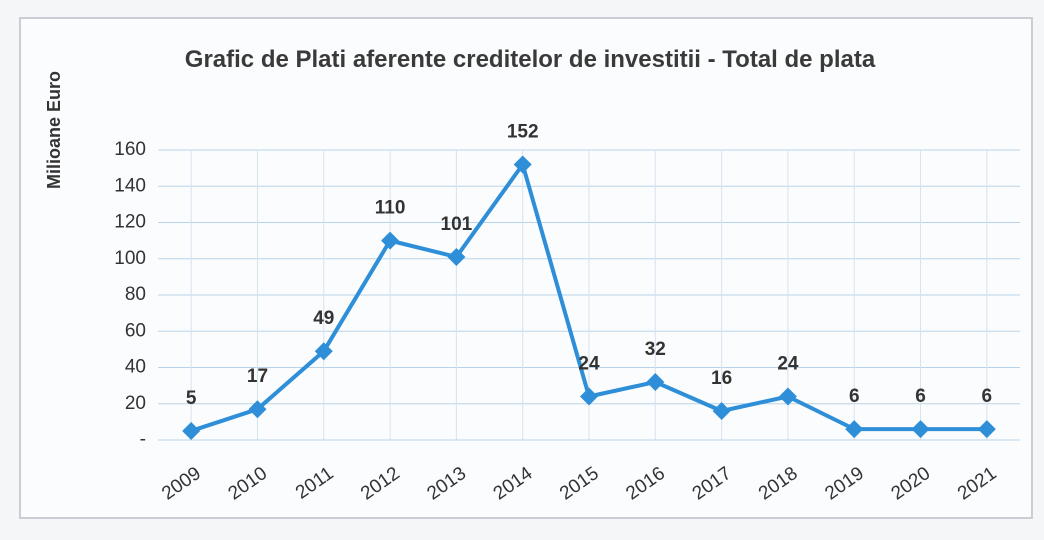 The image size is (1044, 540). Describe the element at coordinates (323, 318) in the screenshot. I see `data-label: 49` at that location.